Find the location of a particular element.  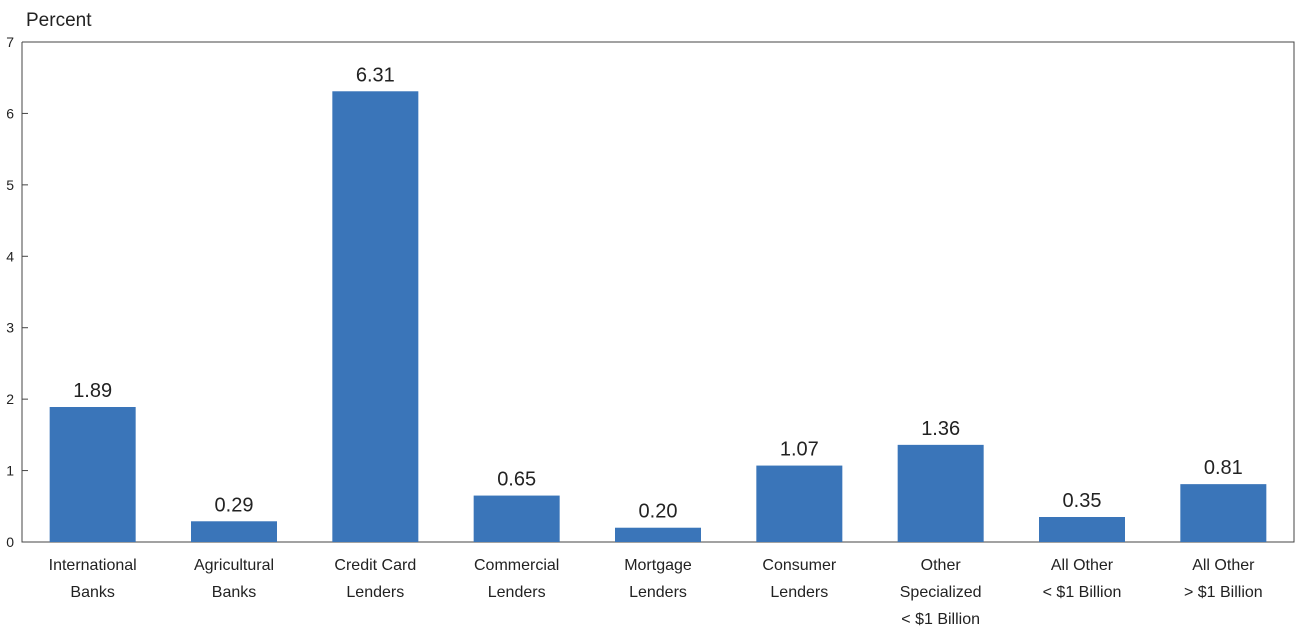

x-tick-label: Commercial Lenders is located at coordinates (516, 579).